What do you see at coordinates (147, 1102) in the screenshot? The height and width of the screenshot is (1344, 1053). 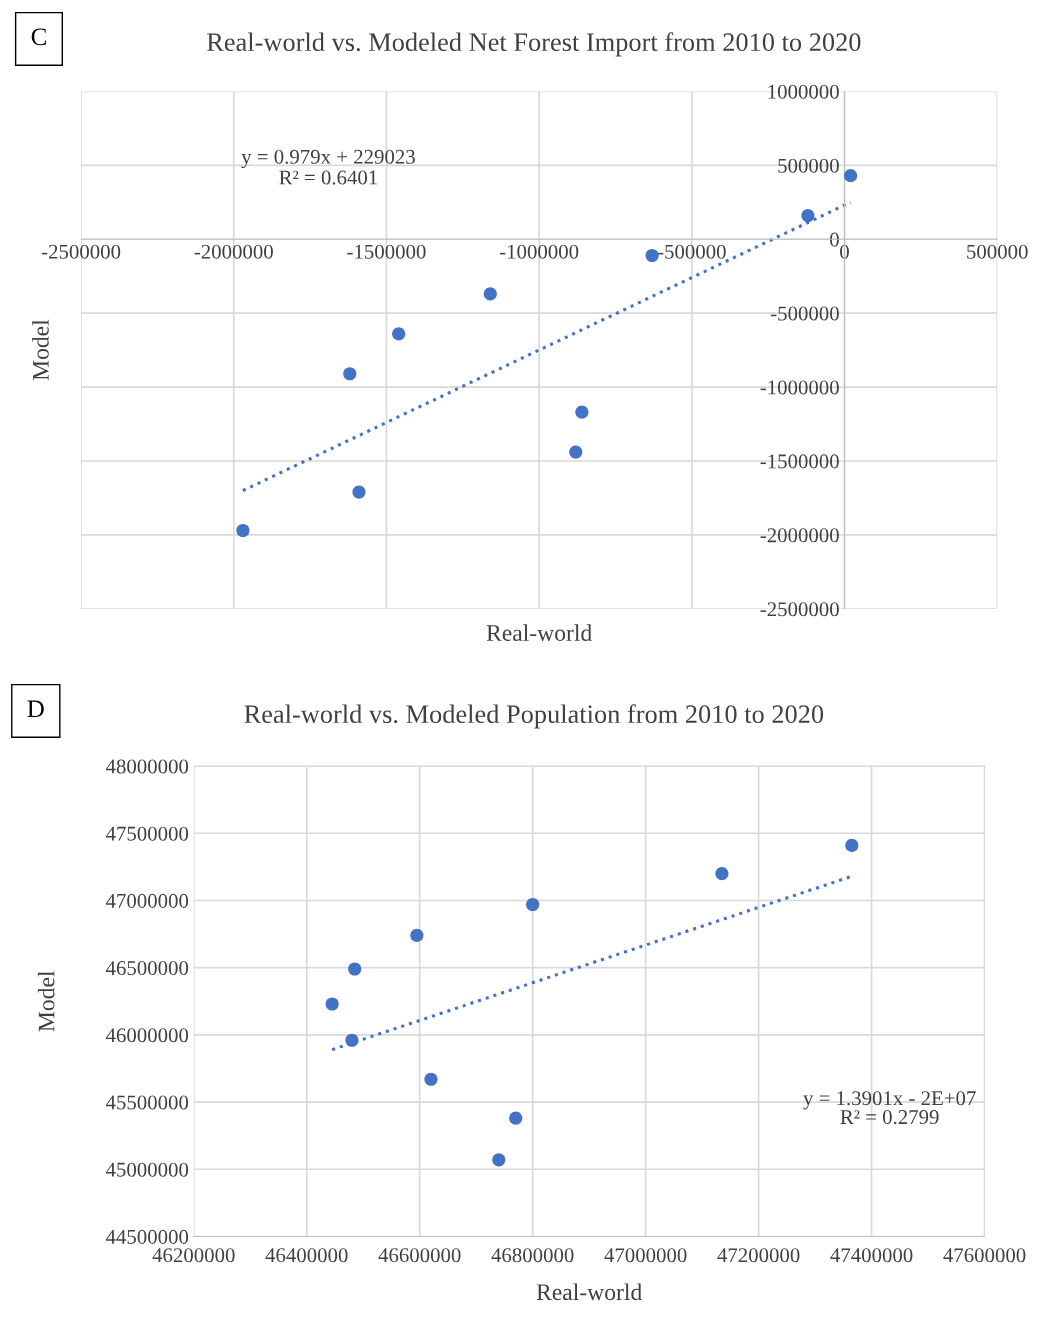 I see `y-tick-label: 45500000` at bounding box center [147, 1102].